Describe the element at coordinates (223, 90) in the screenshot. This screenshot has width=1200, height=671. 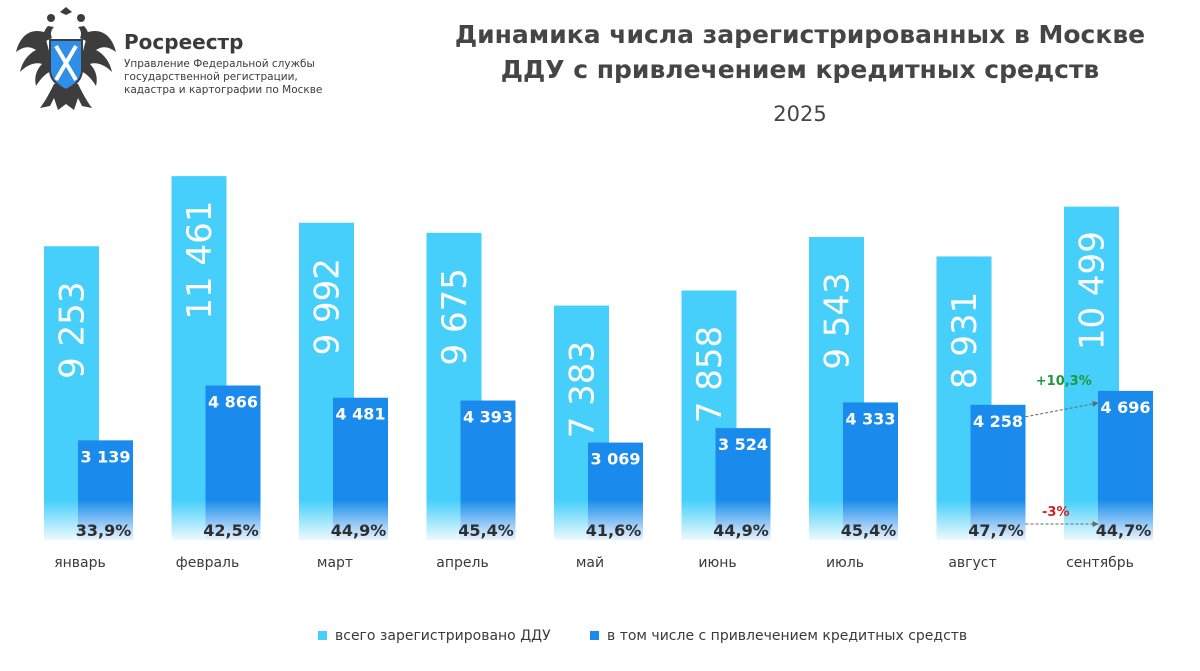
I see `org-subtitle-line-3: кадастра и картографии по Москве` at that location.